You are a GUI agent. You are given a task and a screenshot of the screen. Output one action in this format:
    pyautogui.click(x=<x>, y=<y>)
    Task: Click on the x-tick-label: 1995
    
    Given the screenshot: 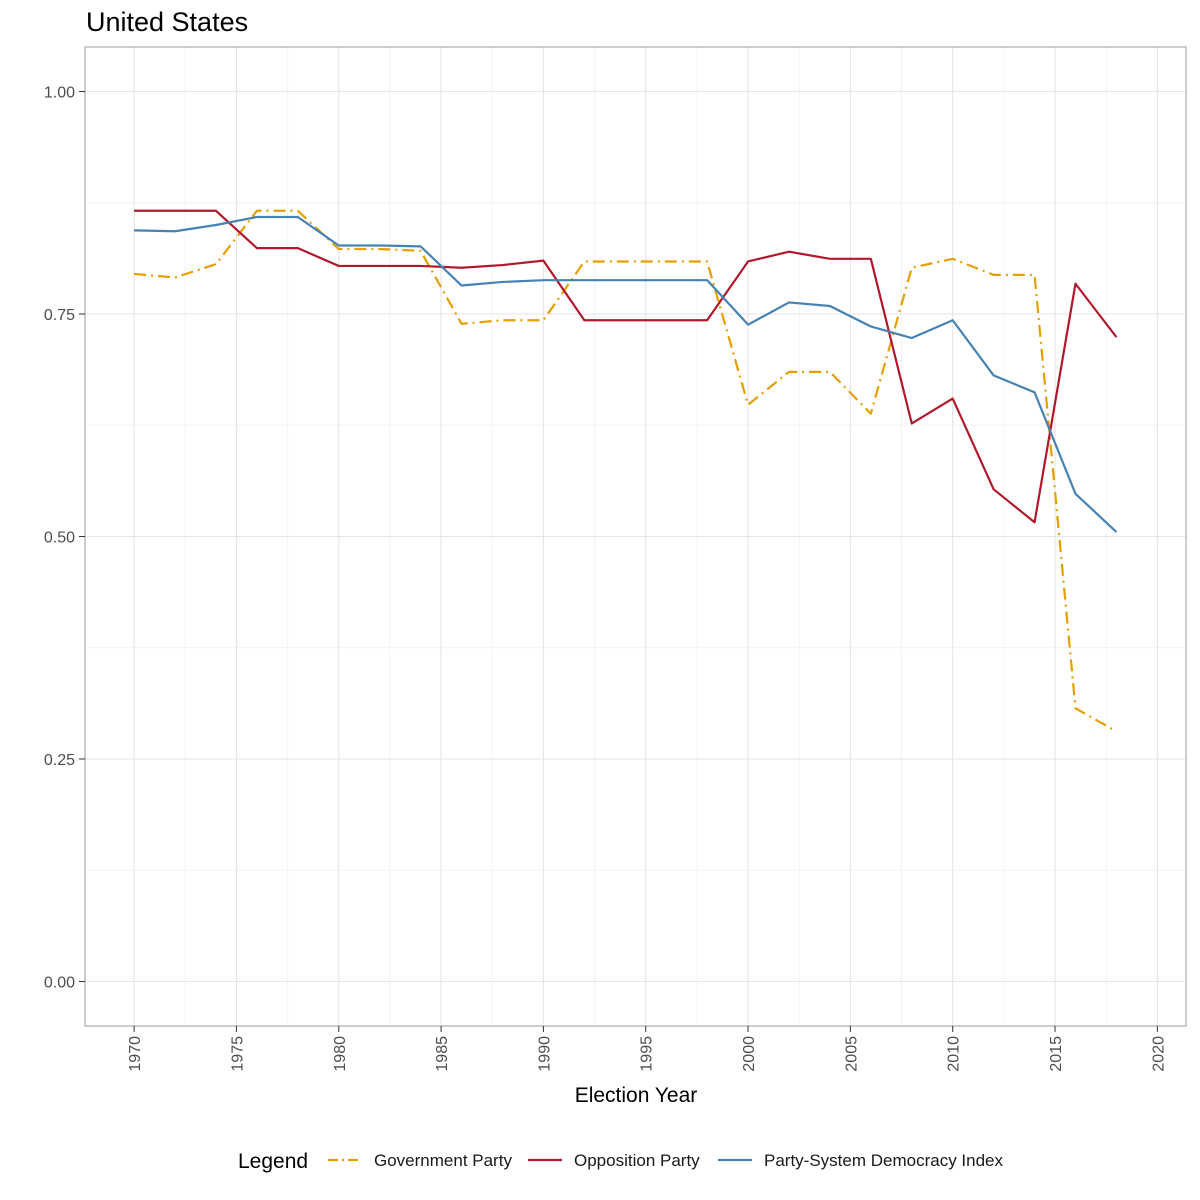 What is the action you would take?
    pyautogui.click(x=647, y=1054)
    